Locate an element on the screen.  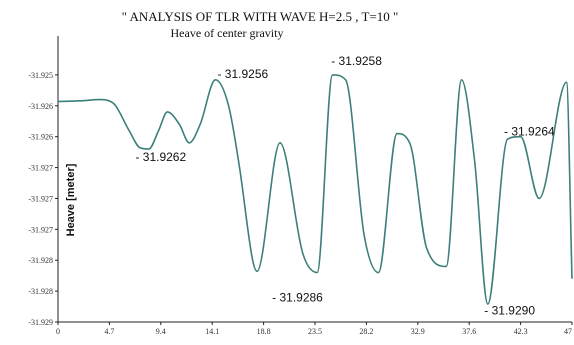
x-tick-label: 47 is located at coordinates (568, 331).